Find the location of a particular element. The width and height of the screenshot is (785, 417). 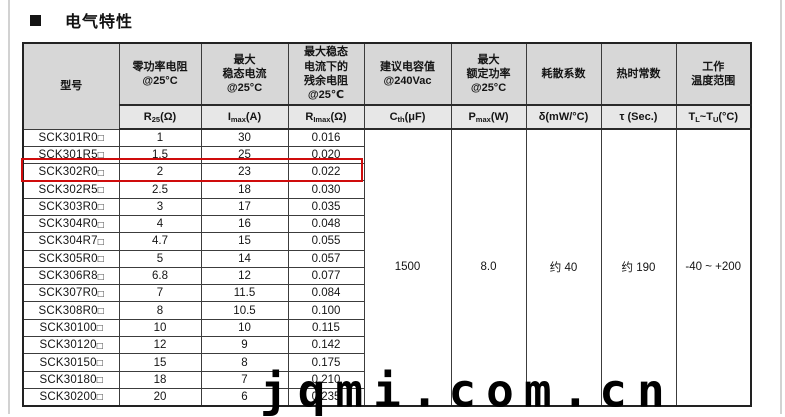

table-row-sck30150: SCK30150□ 15 8 0.175 is located at coordinates (386, 362).